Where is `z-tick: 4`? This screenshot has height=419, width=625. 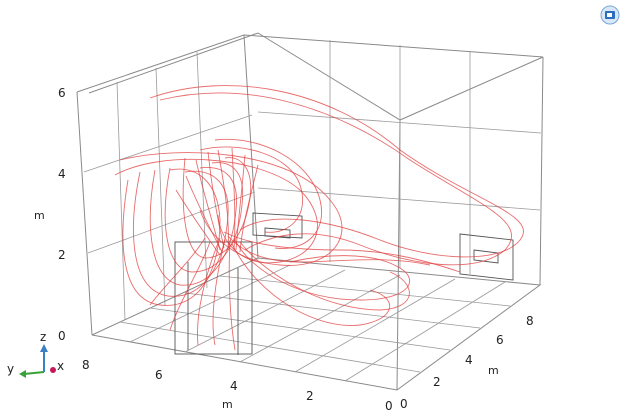
z-tick: 4 is located at coordinates (62, 174).